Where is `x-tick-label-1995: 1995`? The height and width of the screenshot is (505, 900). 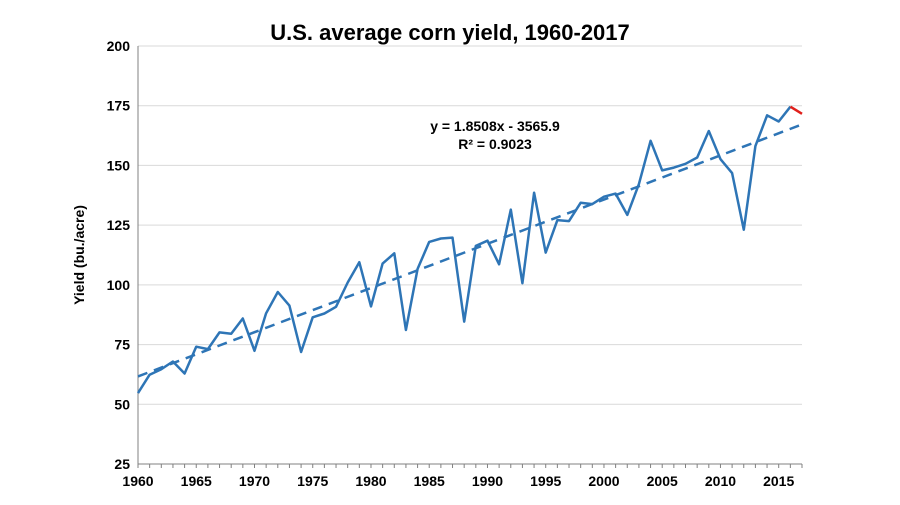
x-tick-label-1995: 1995 is located at coordinates (545, 481).